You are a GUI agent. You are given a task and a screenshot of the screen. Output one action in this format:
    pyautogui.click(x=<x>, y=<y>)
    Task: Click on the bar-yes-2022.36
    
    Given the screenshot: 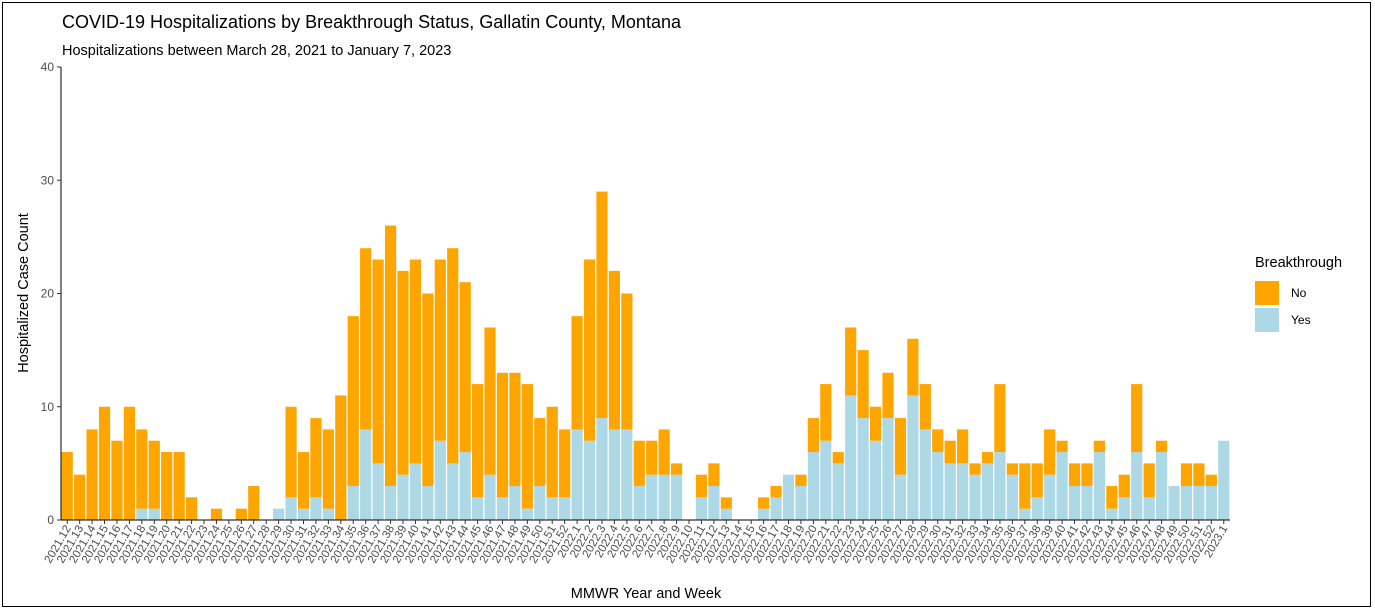 What is the action you would take?
    pyautogui.click(x=1012, y=497)
    